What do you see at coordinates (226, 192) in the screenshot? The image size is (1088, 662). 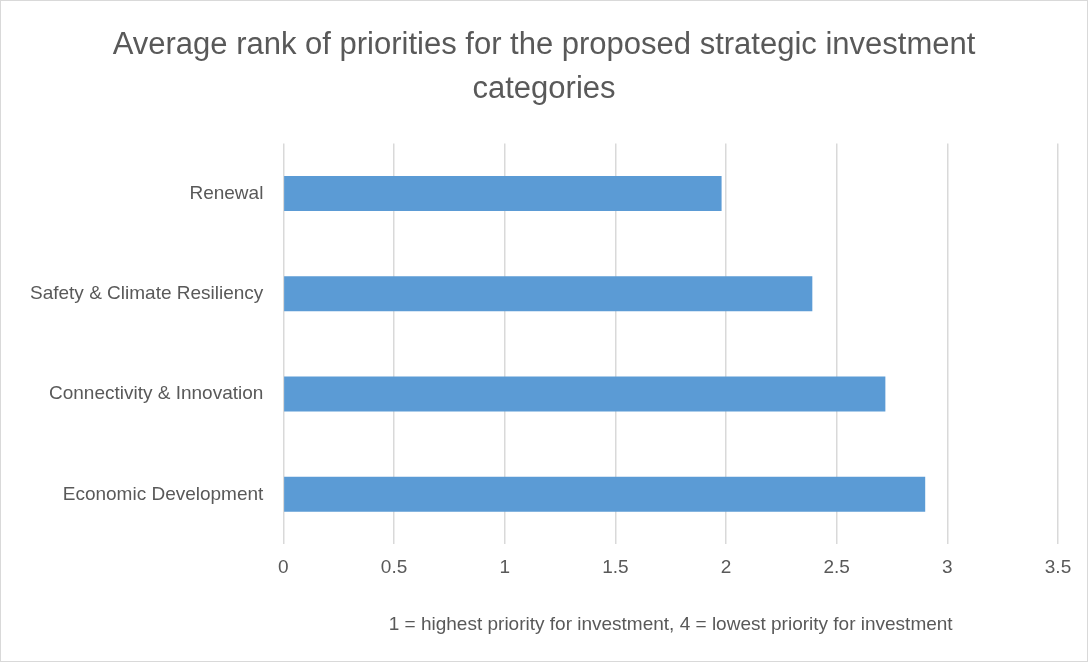 I see `y-tick-label: Renewal` at bounding box center [226, 192].